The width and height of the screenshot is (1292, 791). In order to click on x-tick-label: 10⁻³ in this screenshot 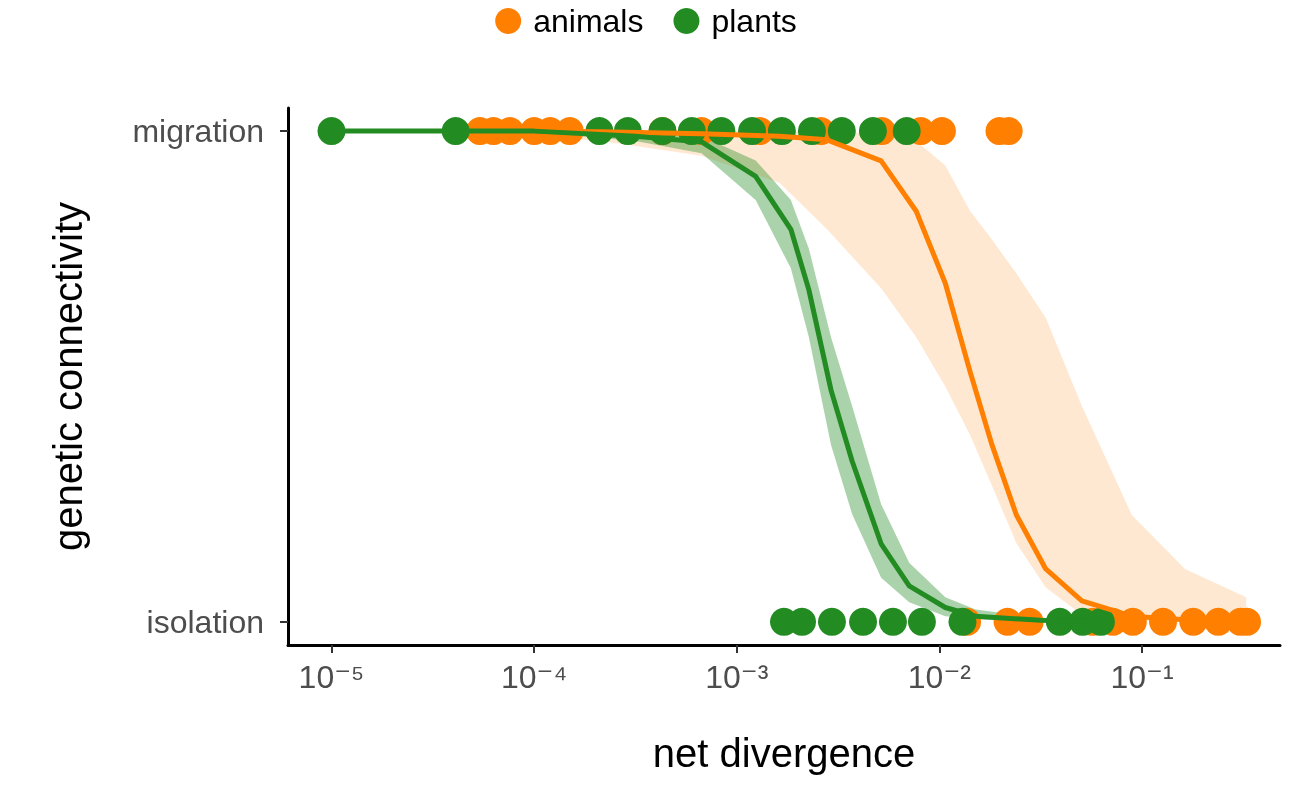, I will do `click(737, 677)`.